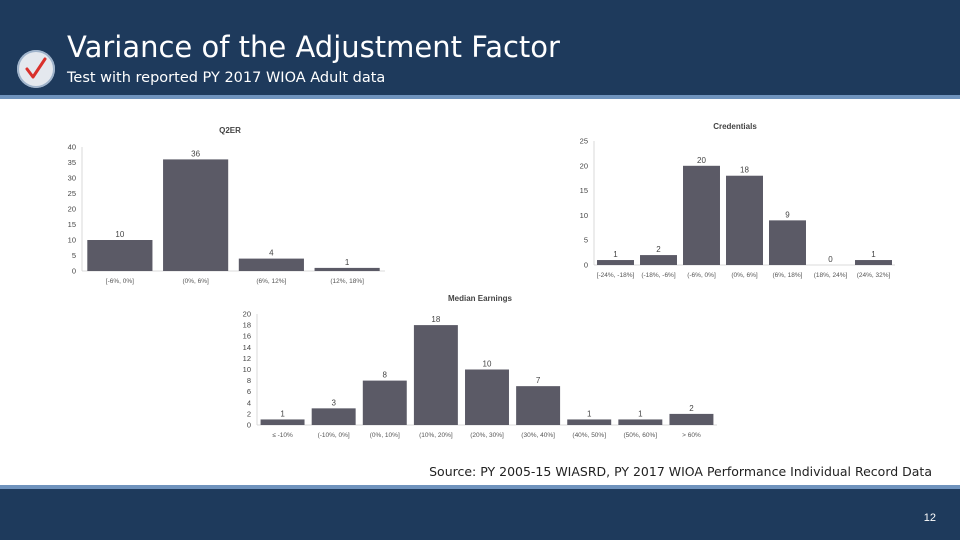 This screenshot has width=960, height=540. Describe the element at coordinates (589, 435) in the screenshot. I see `category-label: (40%, 50%]` at that location.